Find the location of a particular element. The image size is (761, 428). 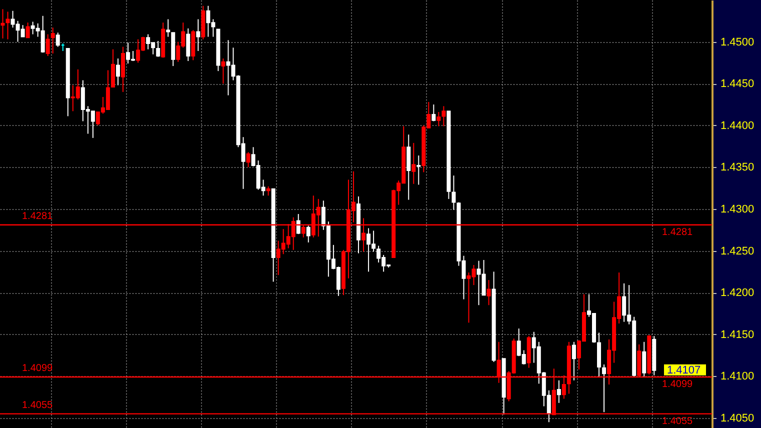

text: 1.4099 is located at coordinates (37, 368).